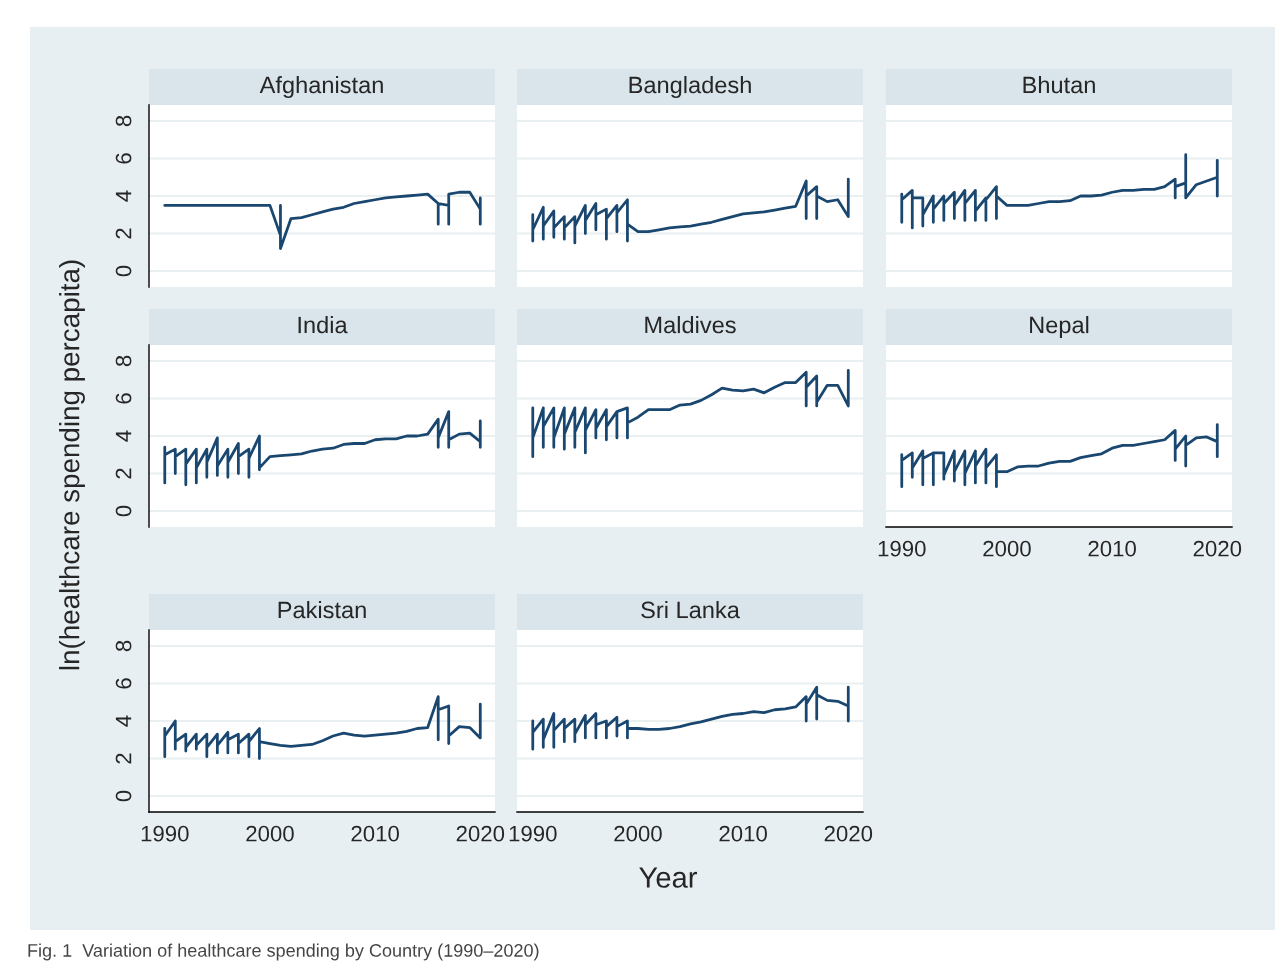  What do you see at coordinates (322, 609) in the screenshot?
I see `chart-title: Pakistan` at bounding box center [322, 609].